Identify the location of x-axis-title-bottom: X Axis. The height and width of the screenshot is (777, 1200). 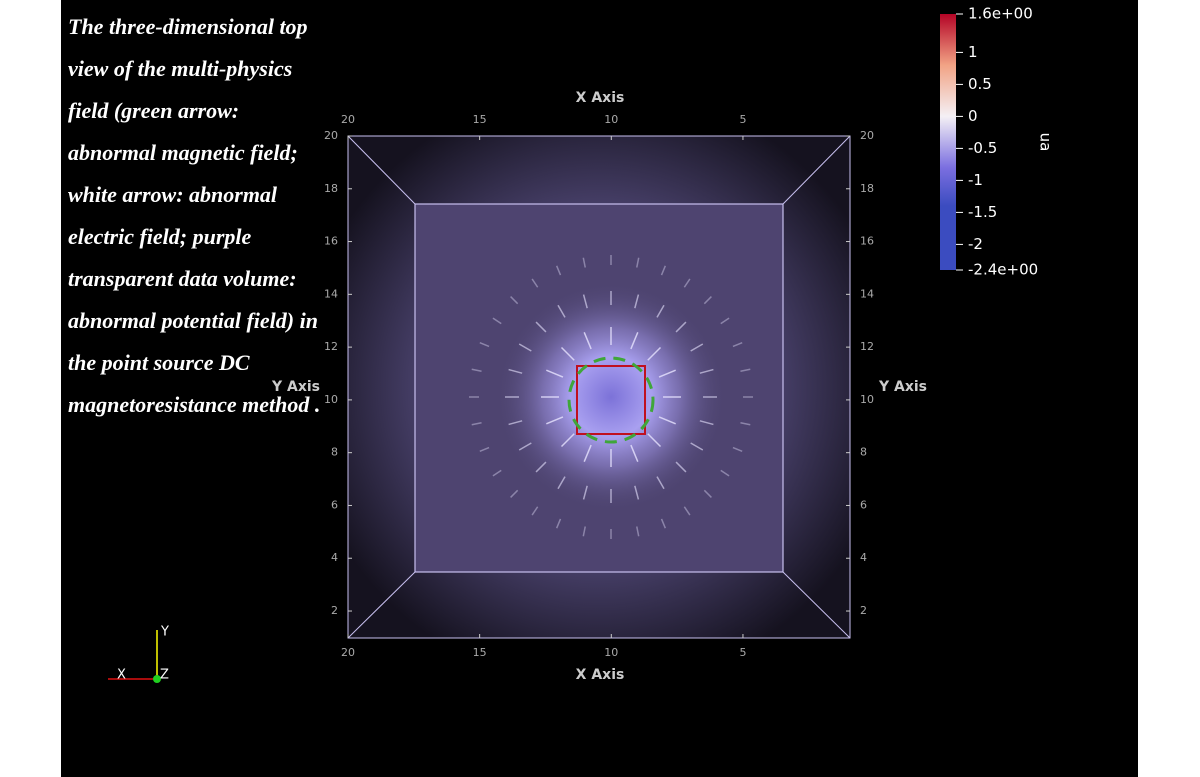
(600, 675).